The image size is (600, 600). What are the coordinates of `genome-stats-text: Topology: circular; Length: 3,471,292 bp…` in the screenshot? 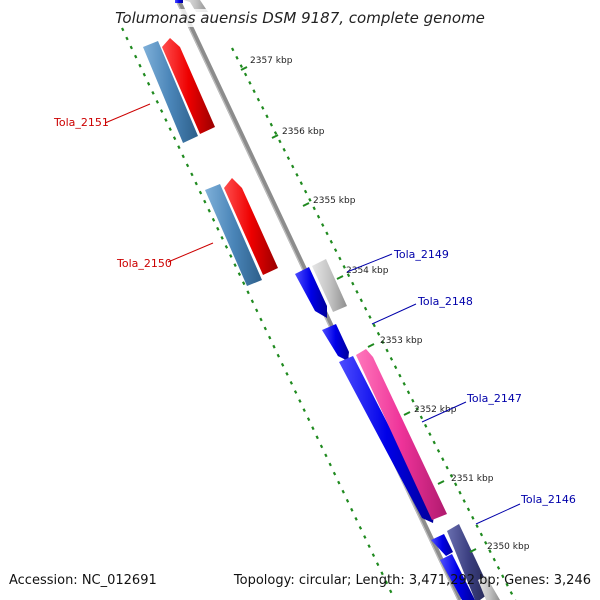 It's located at (412, 580).